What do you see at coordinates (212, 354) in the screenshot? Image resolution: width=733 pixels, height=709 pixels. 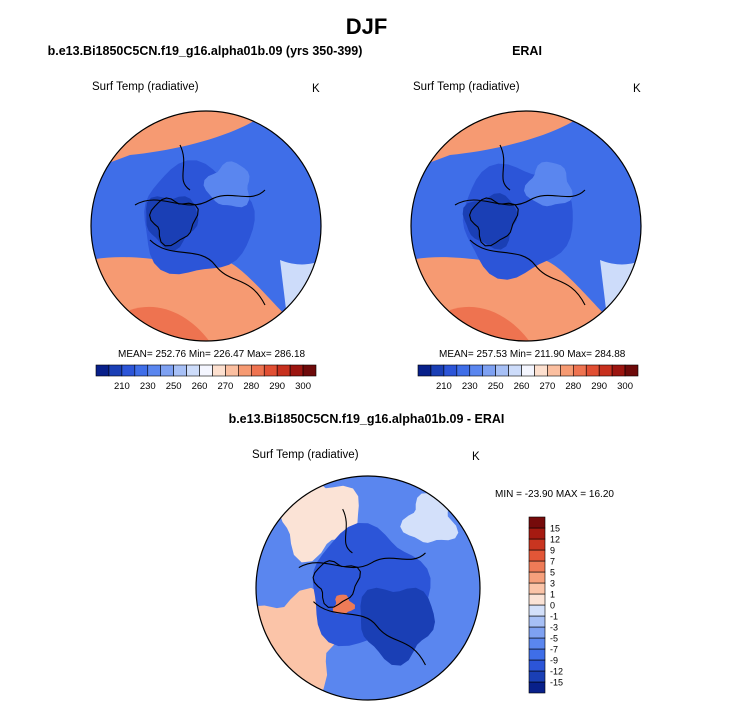 I see `stats-text-model: MEAN= 252.76 Min= 226.47 Max= 286.18` at bounding box center [212, 354].